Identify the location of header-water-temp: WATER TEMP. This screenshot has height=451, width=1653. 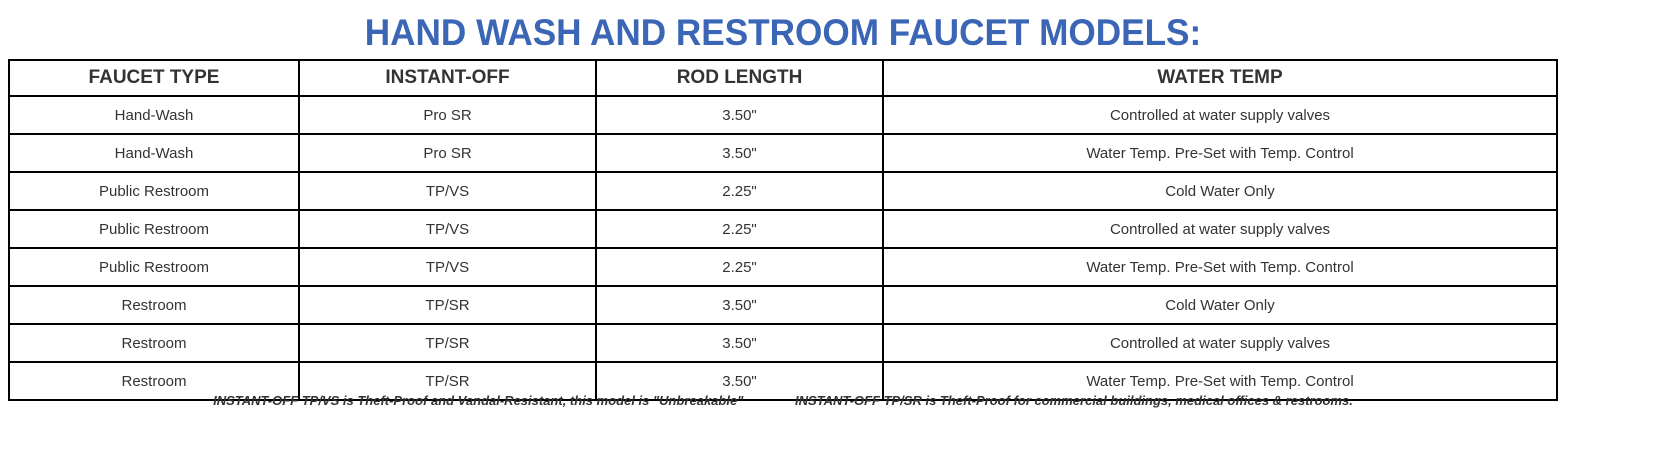
(1220, 78).